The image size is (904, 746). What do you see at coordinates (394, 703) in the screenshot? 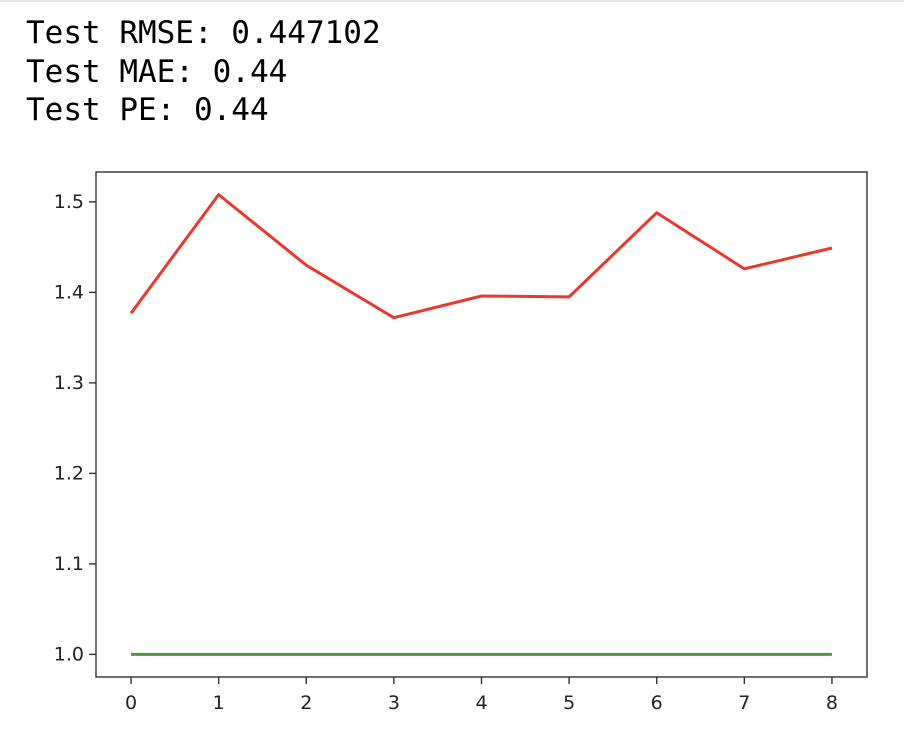
I see `x-tick-label: 3` at bounding box center [394, 703].